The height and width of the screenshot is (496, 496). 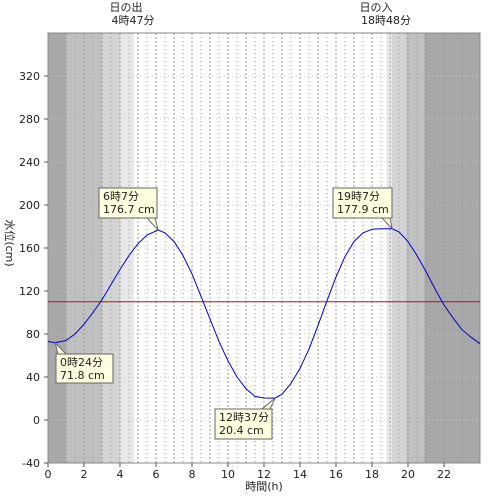 What do you see at coordinates (444, 474) in the screenshot?
I see `x-tick-label: 22` at bounding box center [444, 474].